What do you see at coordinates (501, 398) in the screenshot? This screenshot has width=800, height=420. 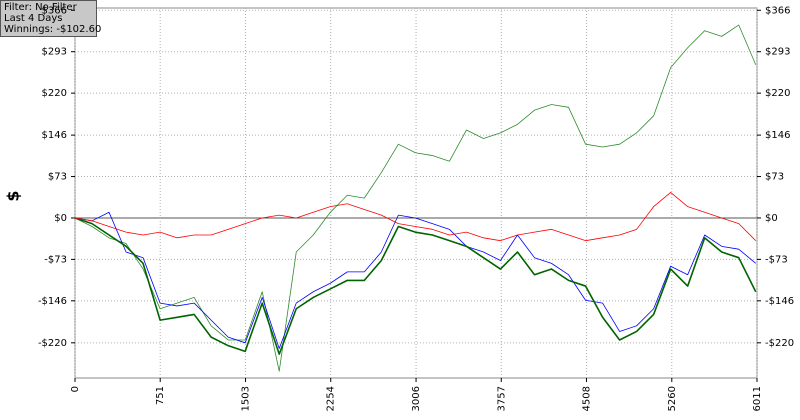 I see `x-tick-label: 3757` at bounding box center [501, 398].